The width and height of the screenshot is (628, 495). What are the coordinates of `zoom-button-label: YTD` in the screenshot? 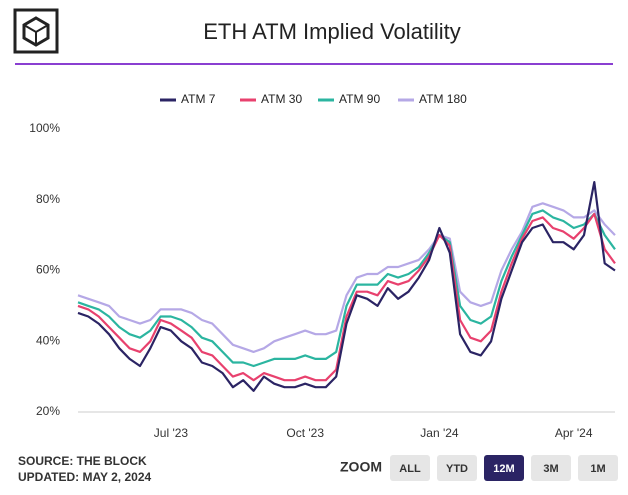 It's located at (457, 469).